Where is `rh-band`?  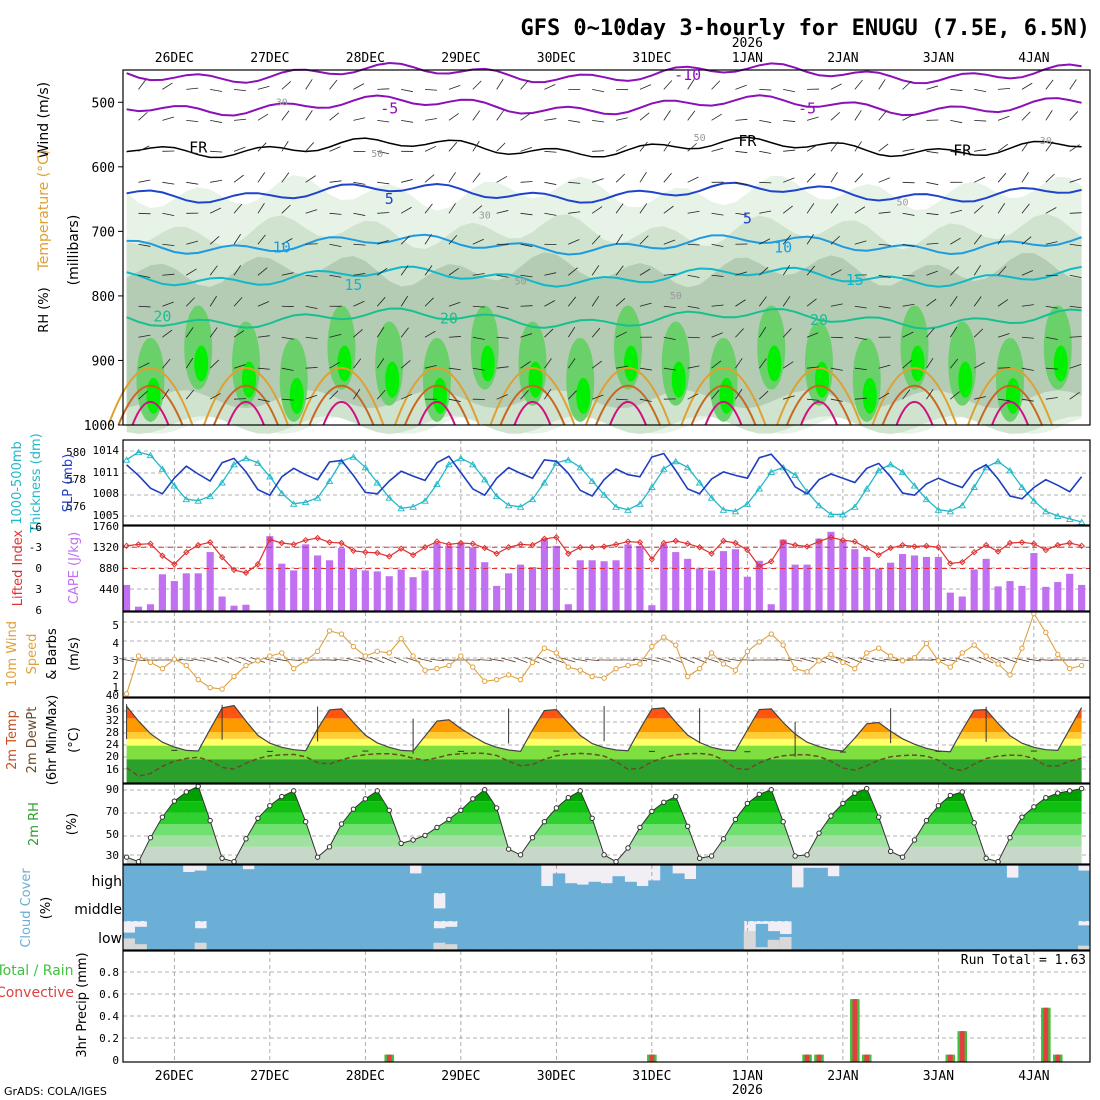
rh-band is located at coordinates (604, 818).